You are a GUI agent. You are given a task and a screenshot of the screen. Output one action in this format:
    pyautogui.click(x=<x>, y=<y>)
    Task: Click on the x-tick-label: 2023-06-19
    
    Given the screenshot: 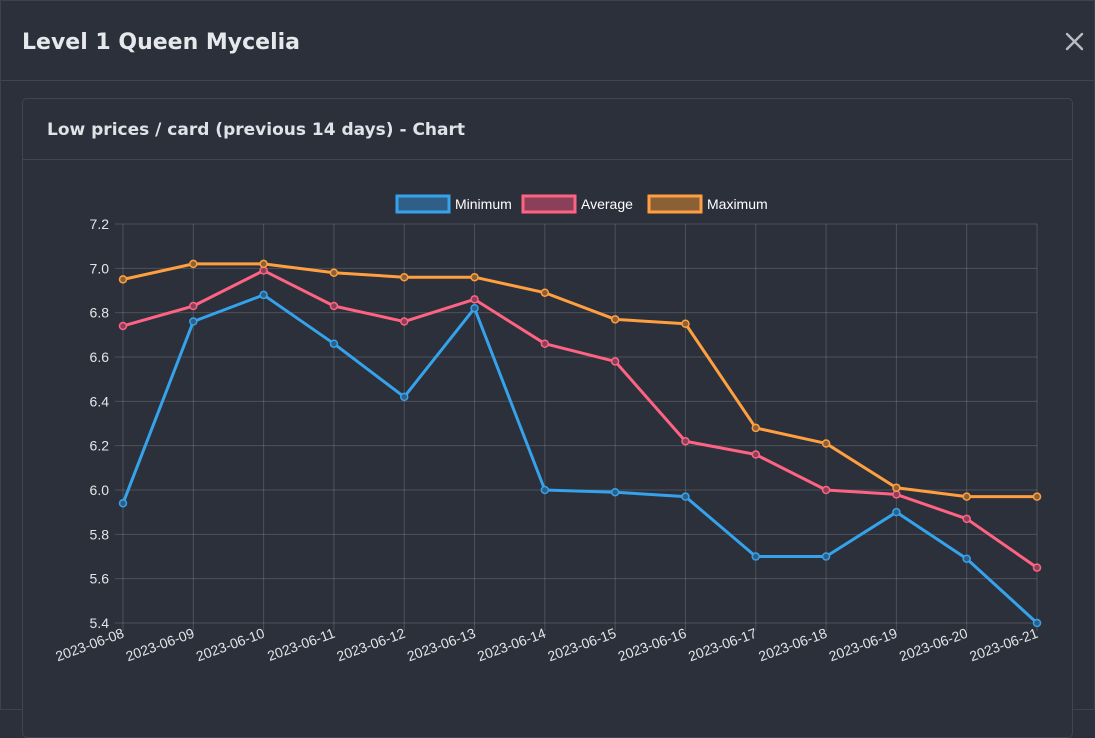 What is the action you would take?
    pyautogui.click(x=863, y=645)
    